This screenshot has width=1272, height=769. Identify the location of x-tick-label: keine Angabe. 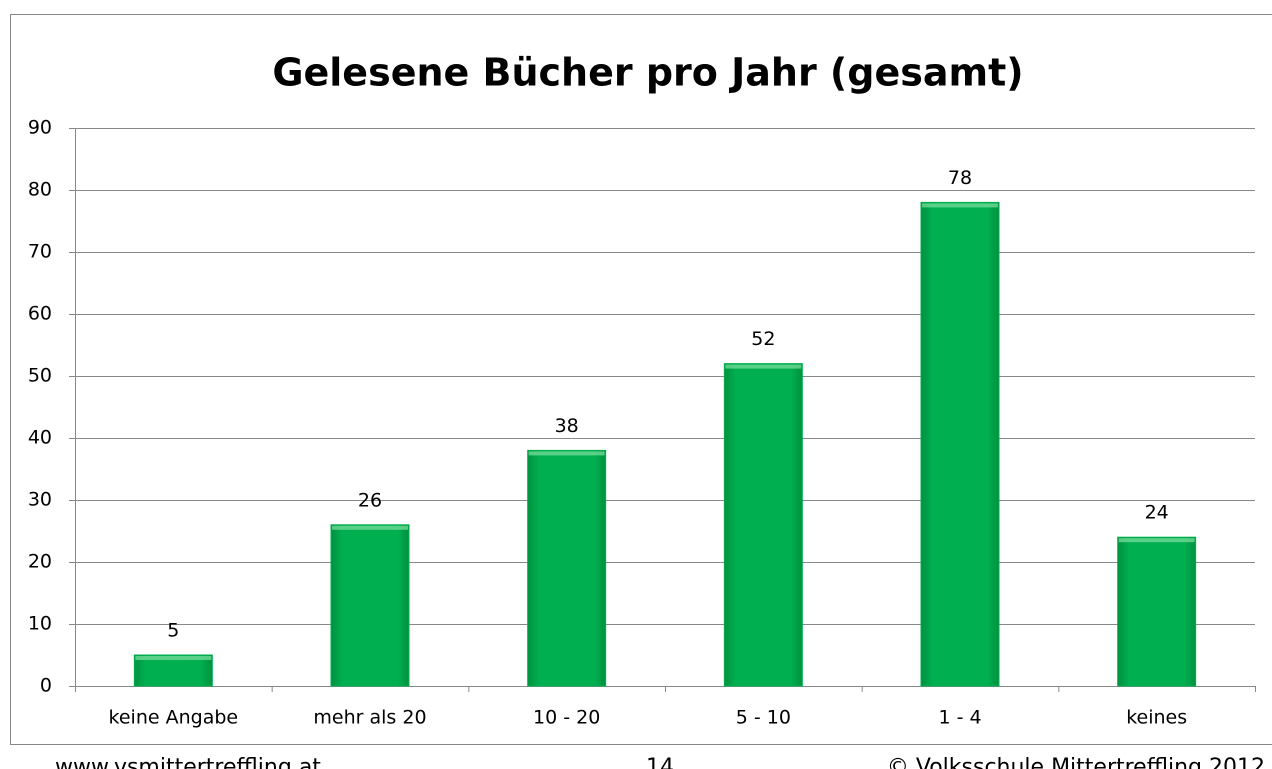
(174, 718).